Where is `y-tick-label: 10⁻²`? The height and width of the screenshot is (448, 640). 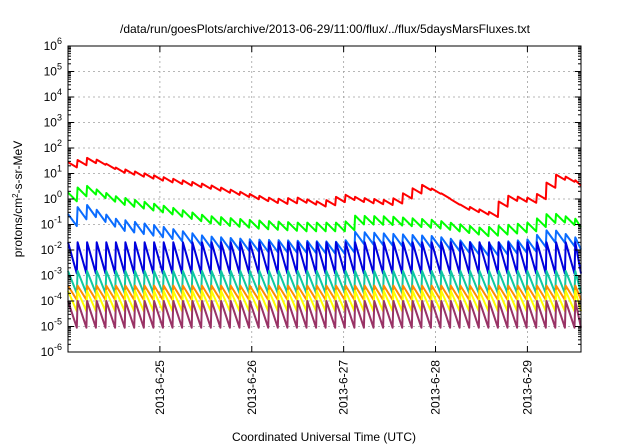 y-tick-label: 10⁻² is located at coordinates (51, 248).